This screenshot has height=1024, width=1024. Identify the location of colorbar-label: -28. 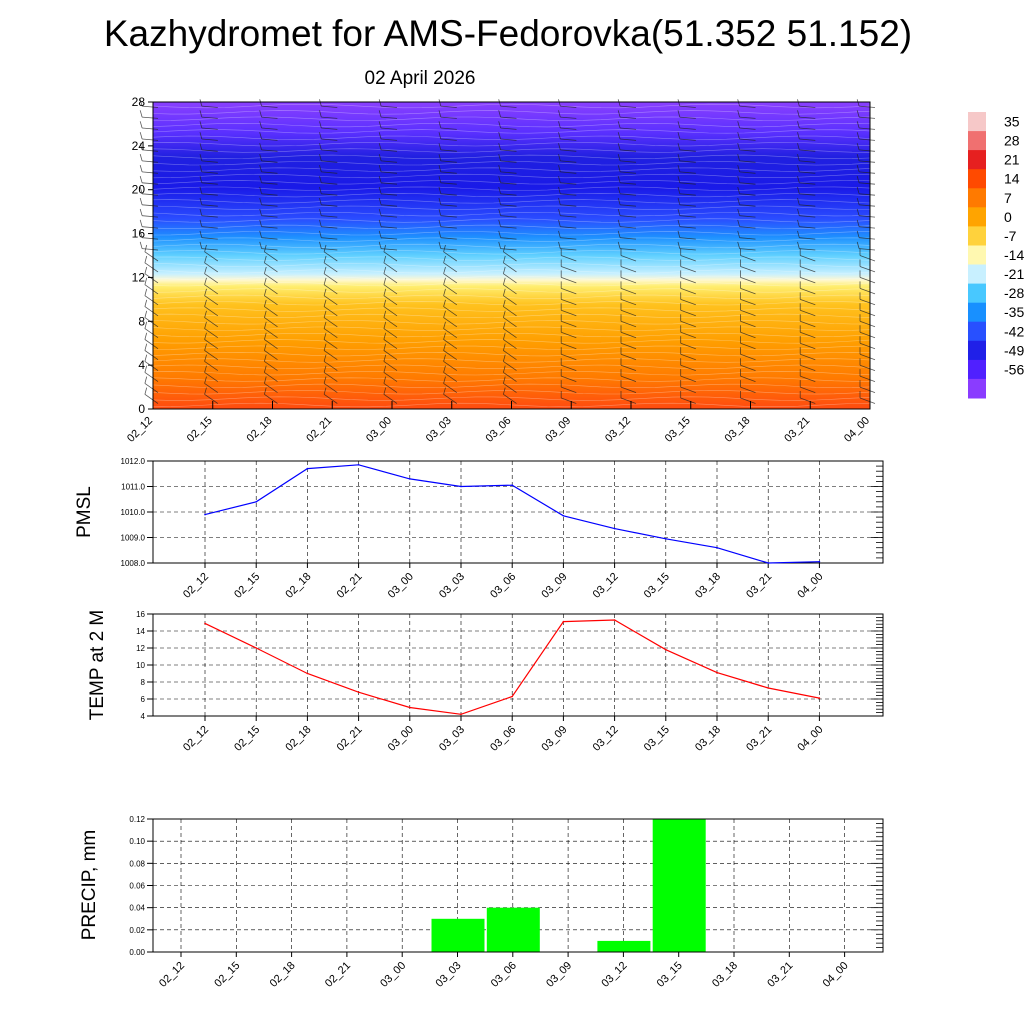
(1014, 293).